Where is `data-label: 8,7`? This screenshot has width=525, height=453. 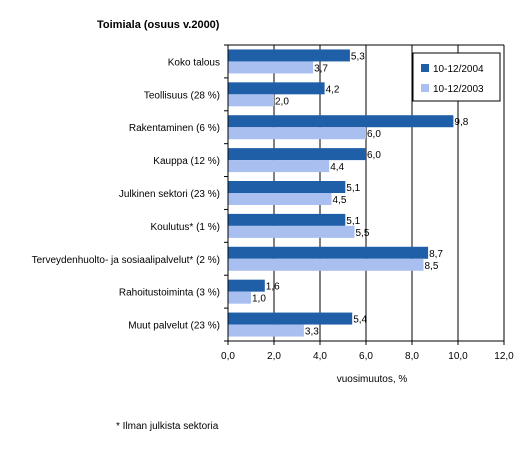
data-label: 8,7 is located at coordinates (436, 254).